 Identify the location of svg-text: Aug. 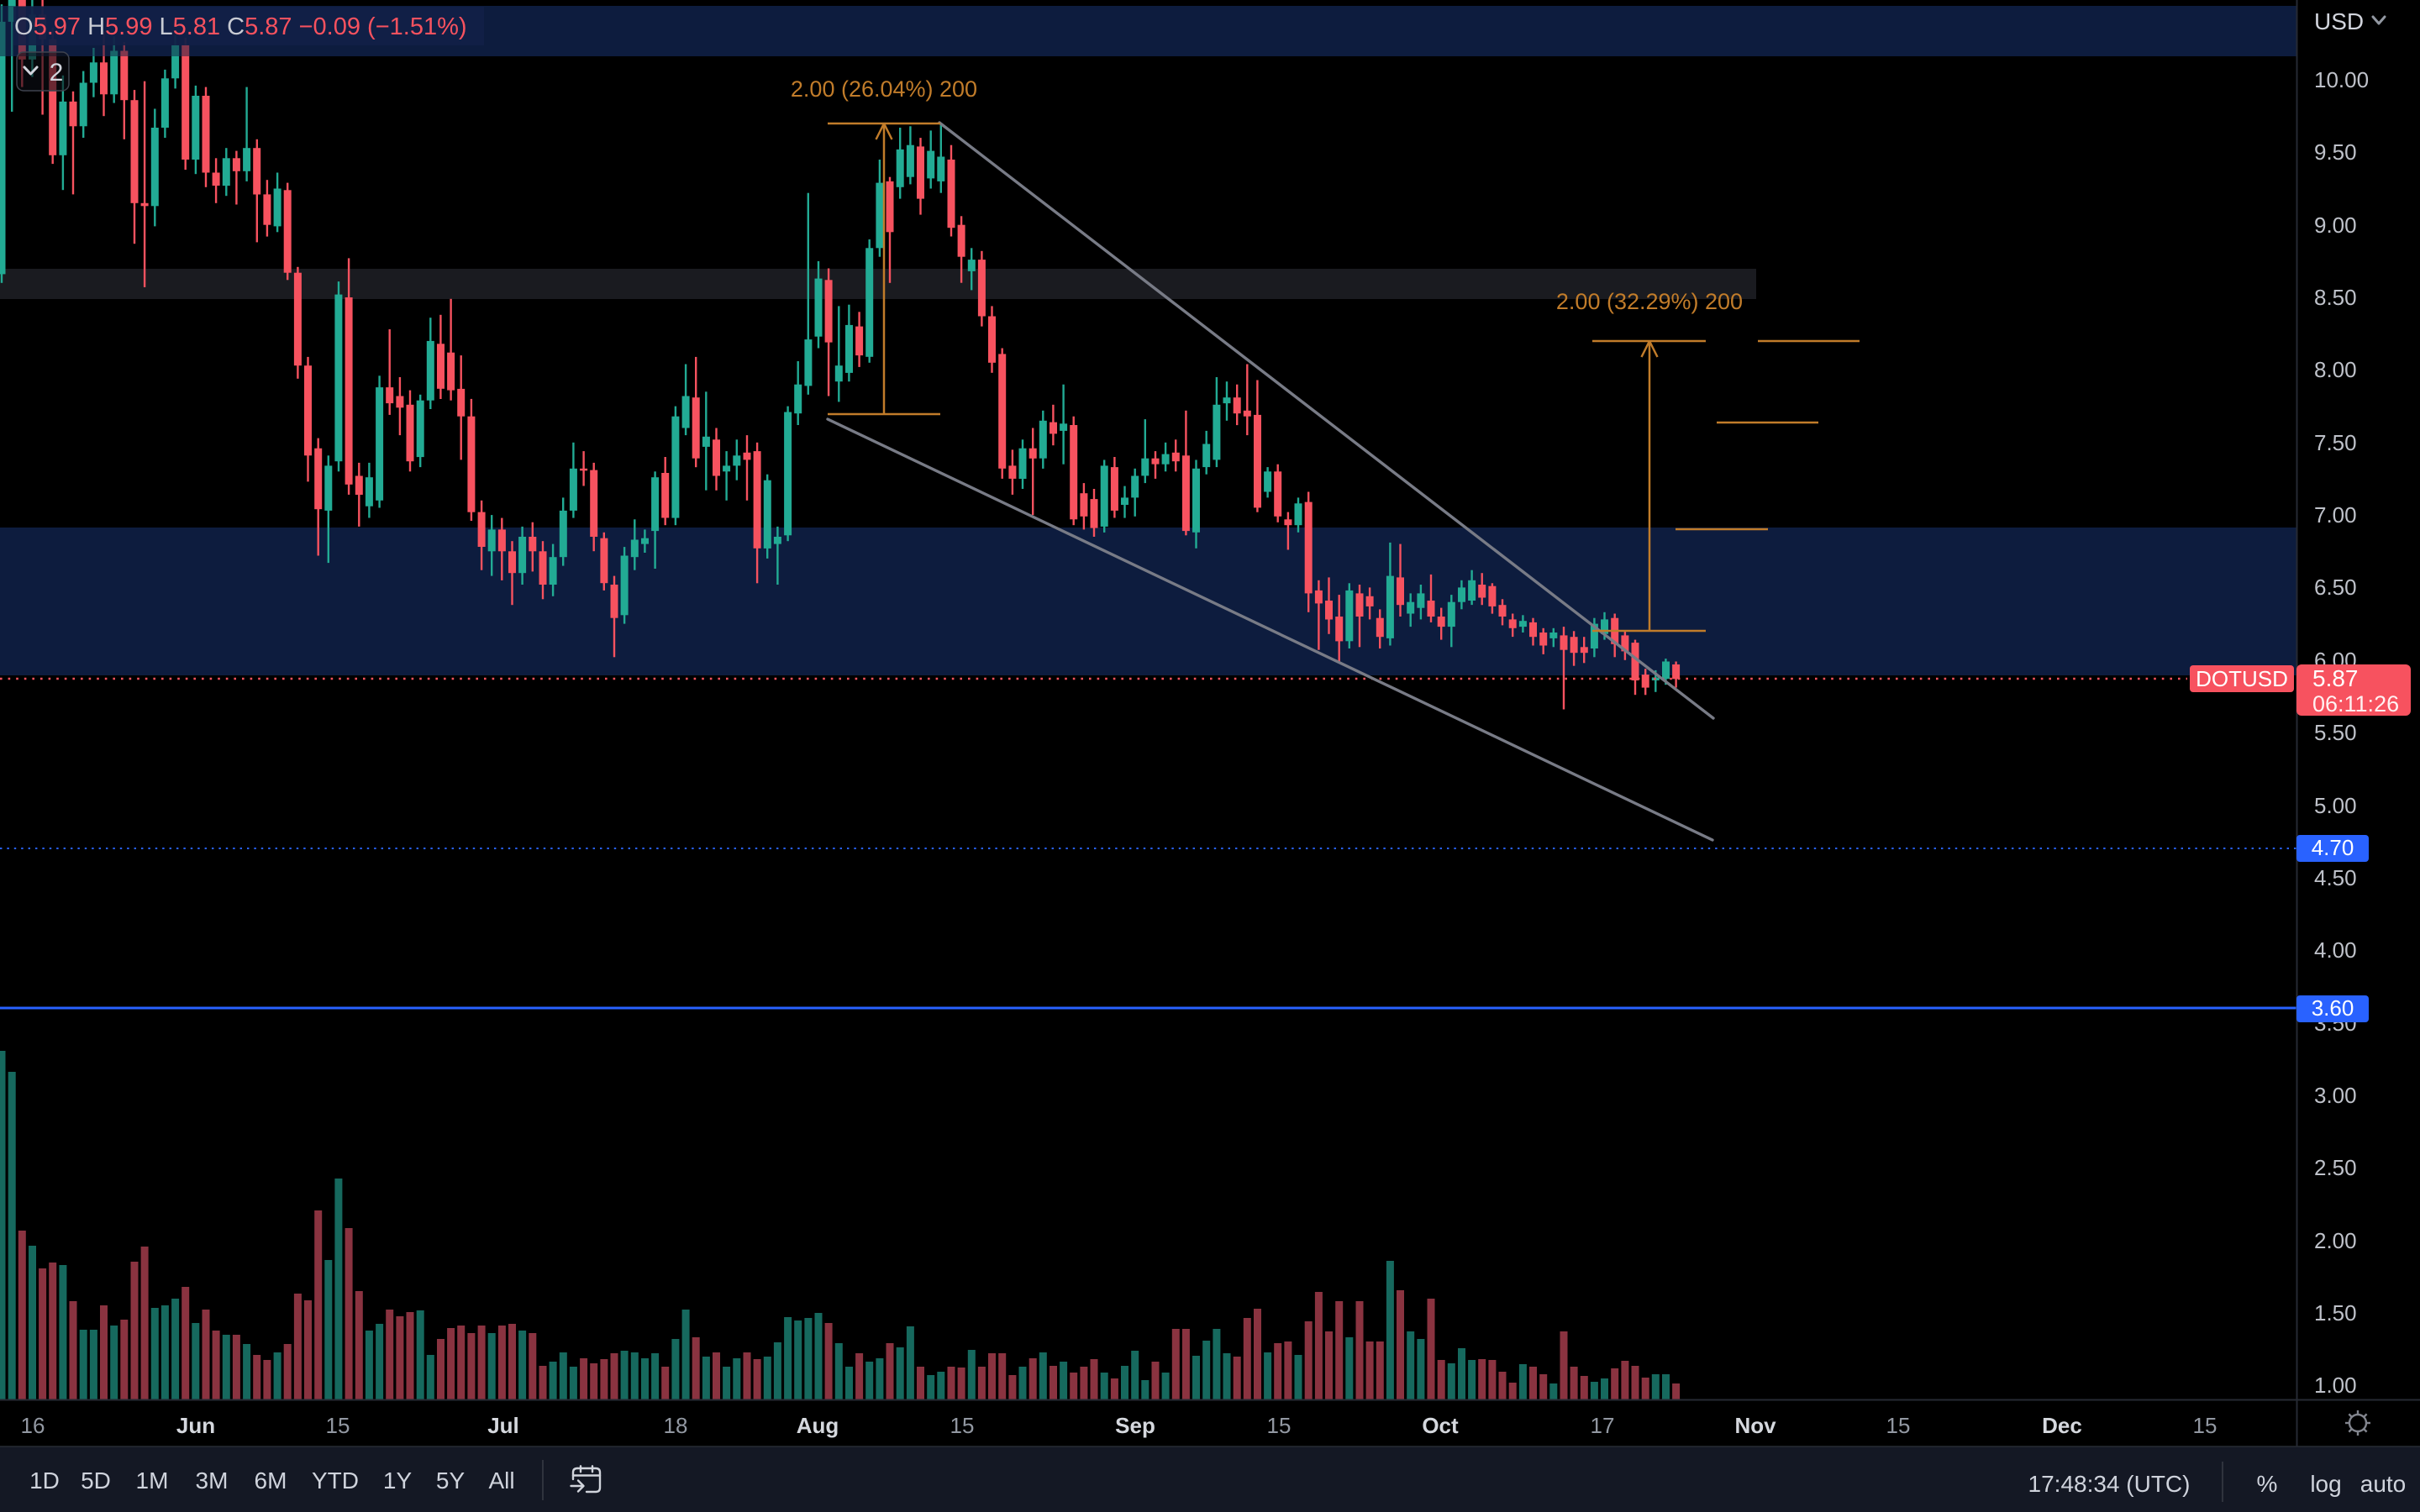
(818, 1425).